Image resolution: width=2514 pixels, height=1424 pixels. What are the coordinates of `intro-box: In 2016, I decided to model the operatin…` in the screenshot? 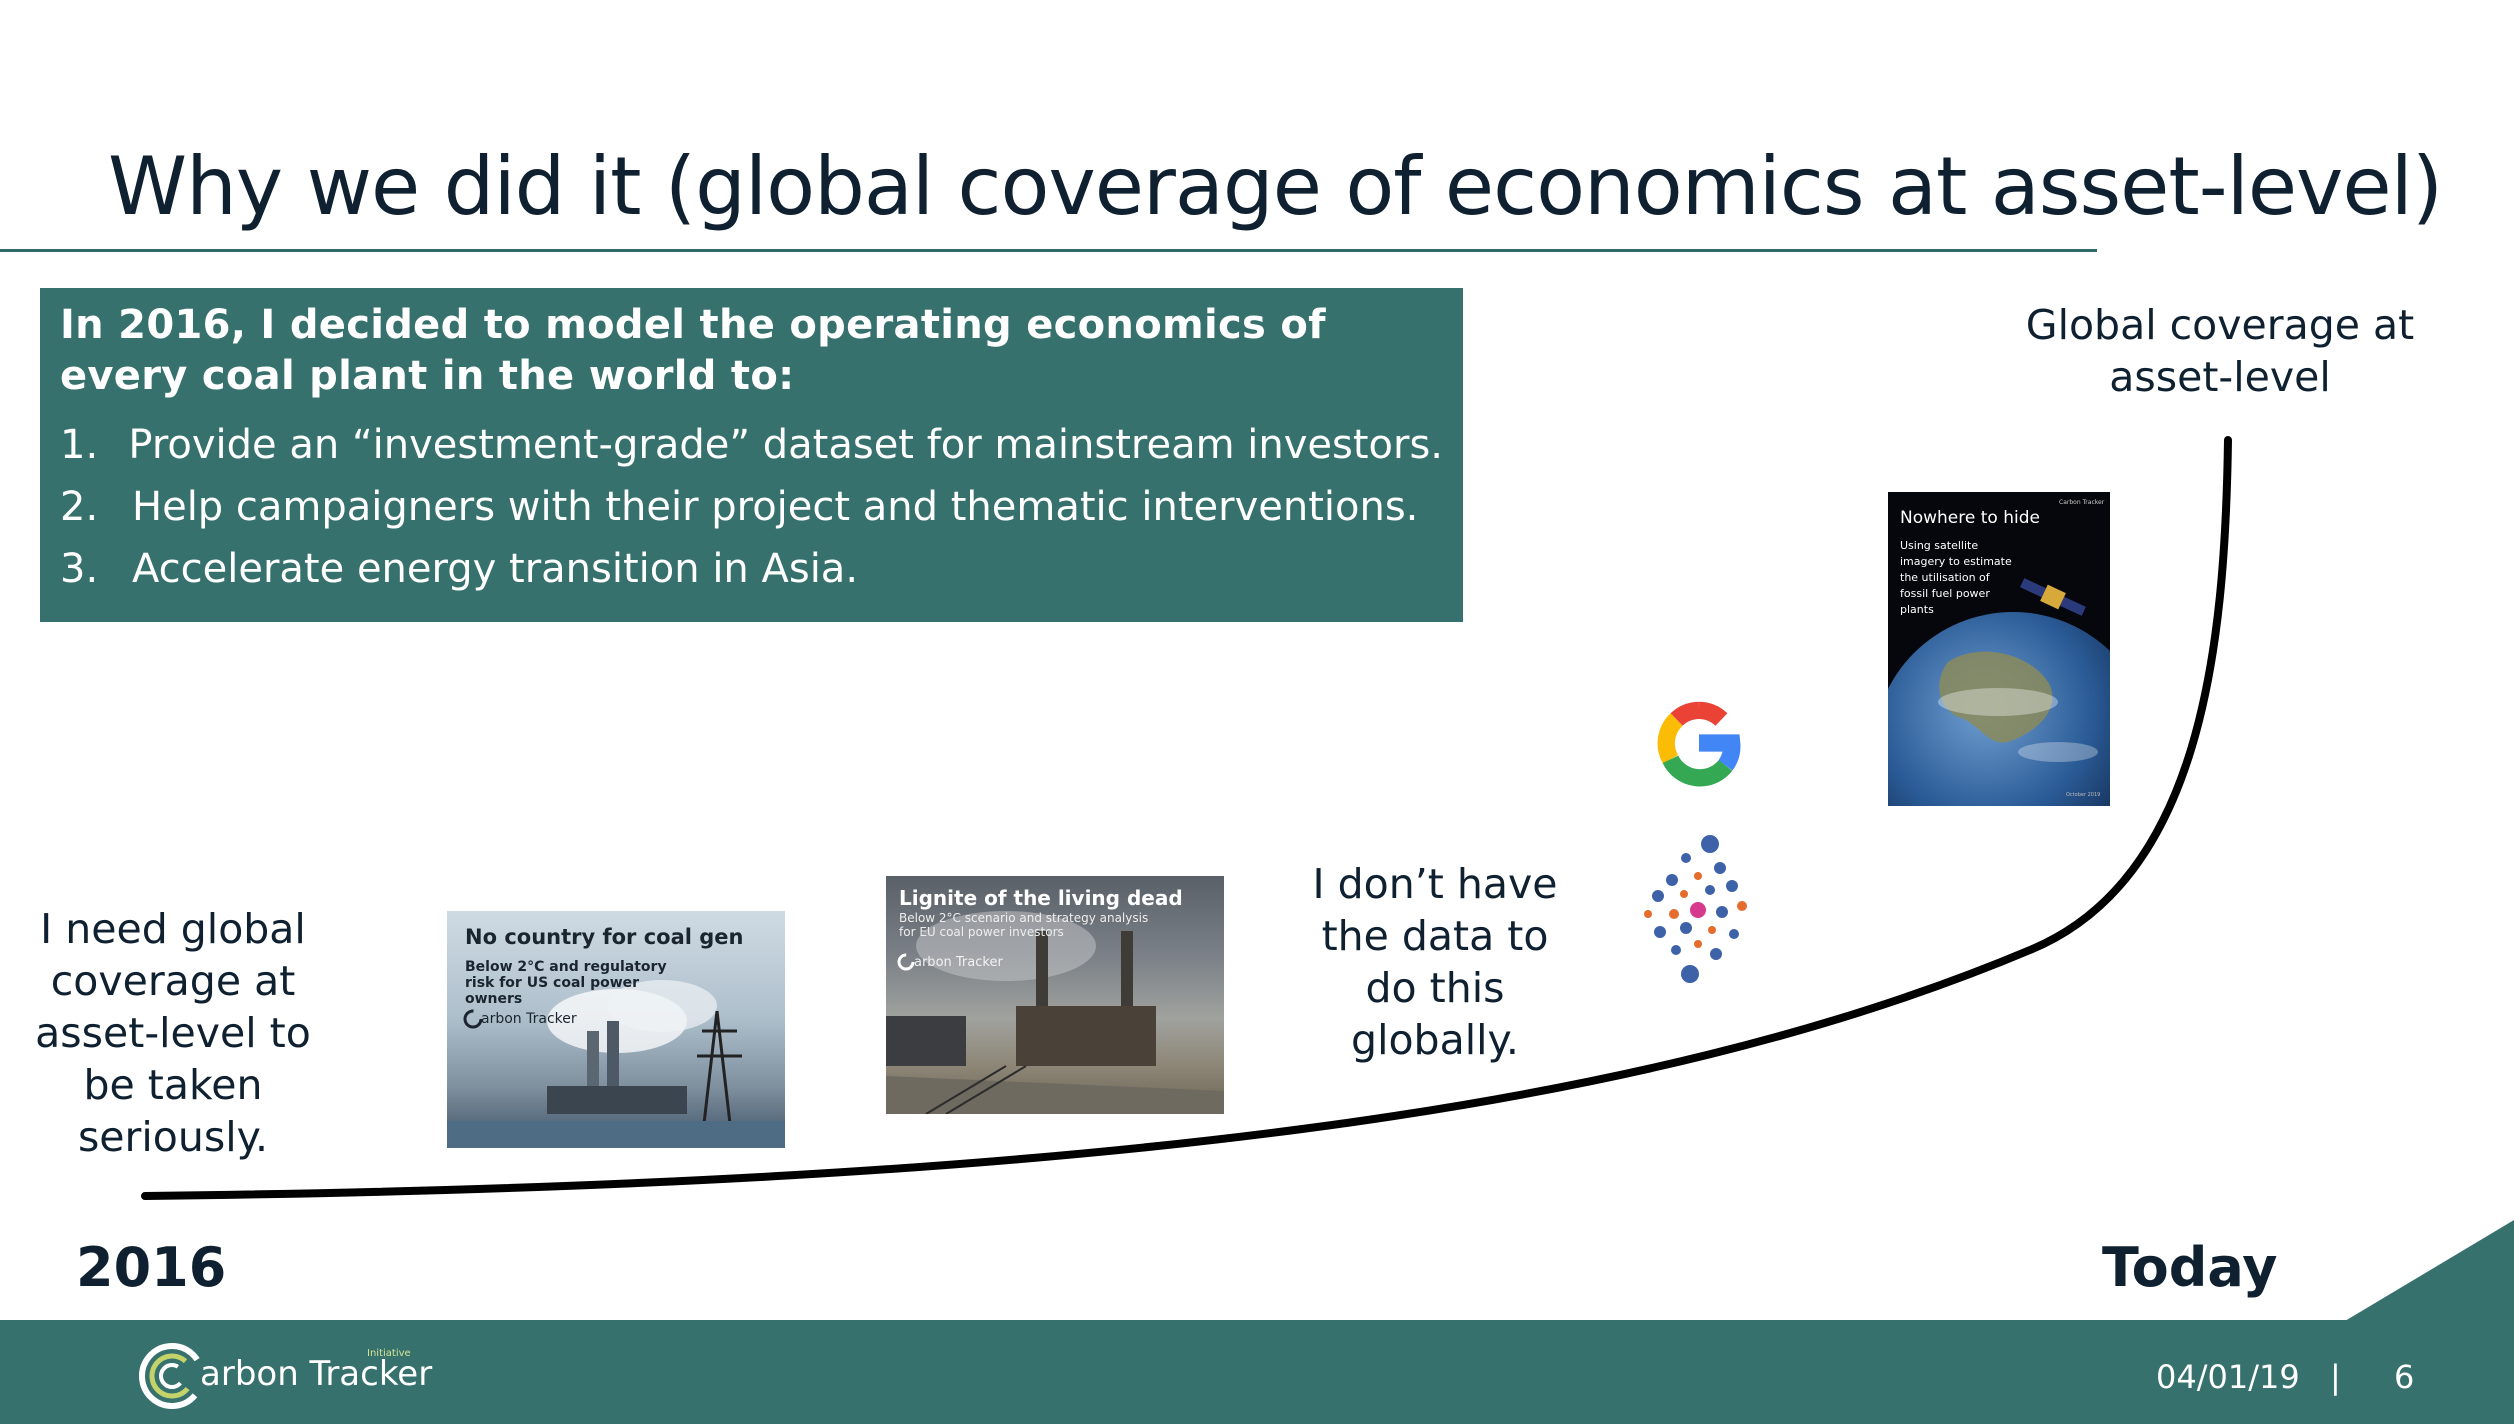 It's located at (751, 455).